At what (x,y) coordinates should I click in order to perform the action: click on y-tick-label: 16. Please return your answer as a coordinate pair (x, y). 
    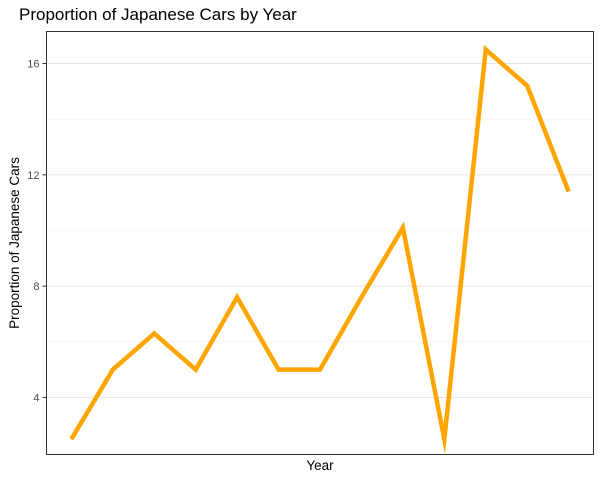
    Looking at the image, I should click on (33, 65).